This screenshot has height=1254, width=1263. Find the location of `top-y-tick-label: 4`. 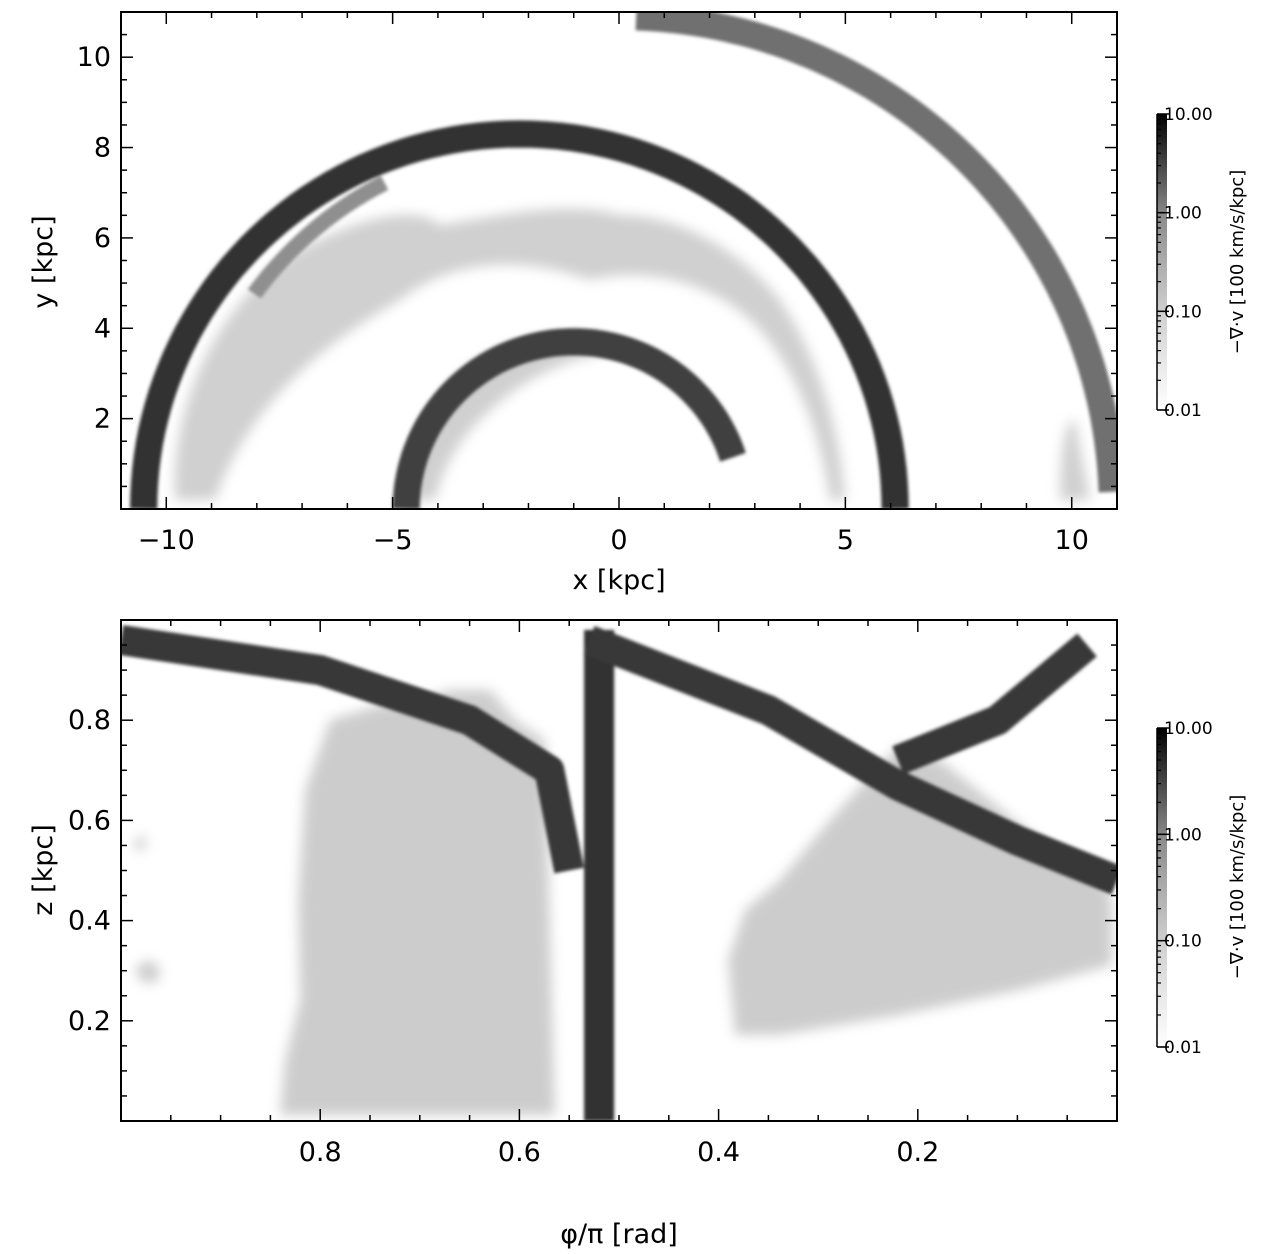

top-y-tick-label: 4 is located at coordinates (102, 328).